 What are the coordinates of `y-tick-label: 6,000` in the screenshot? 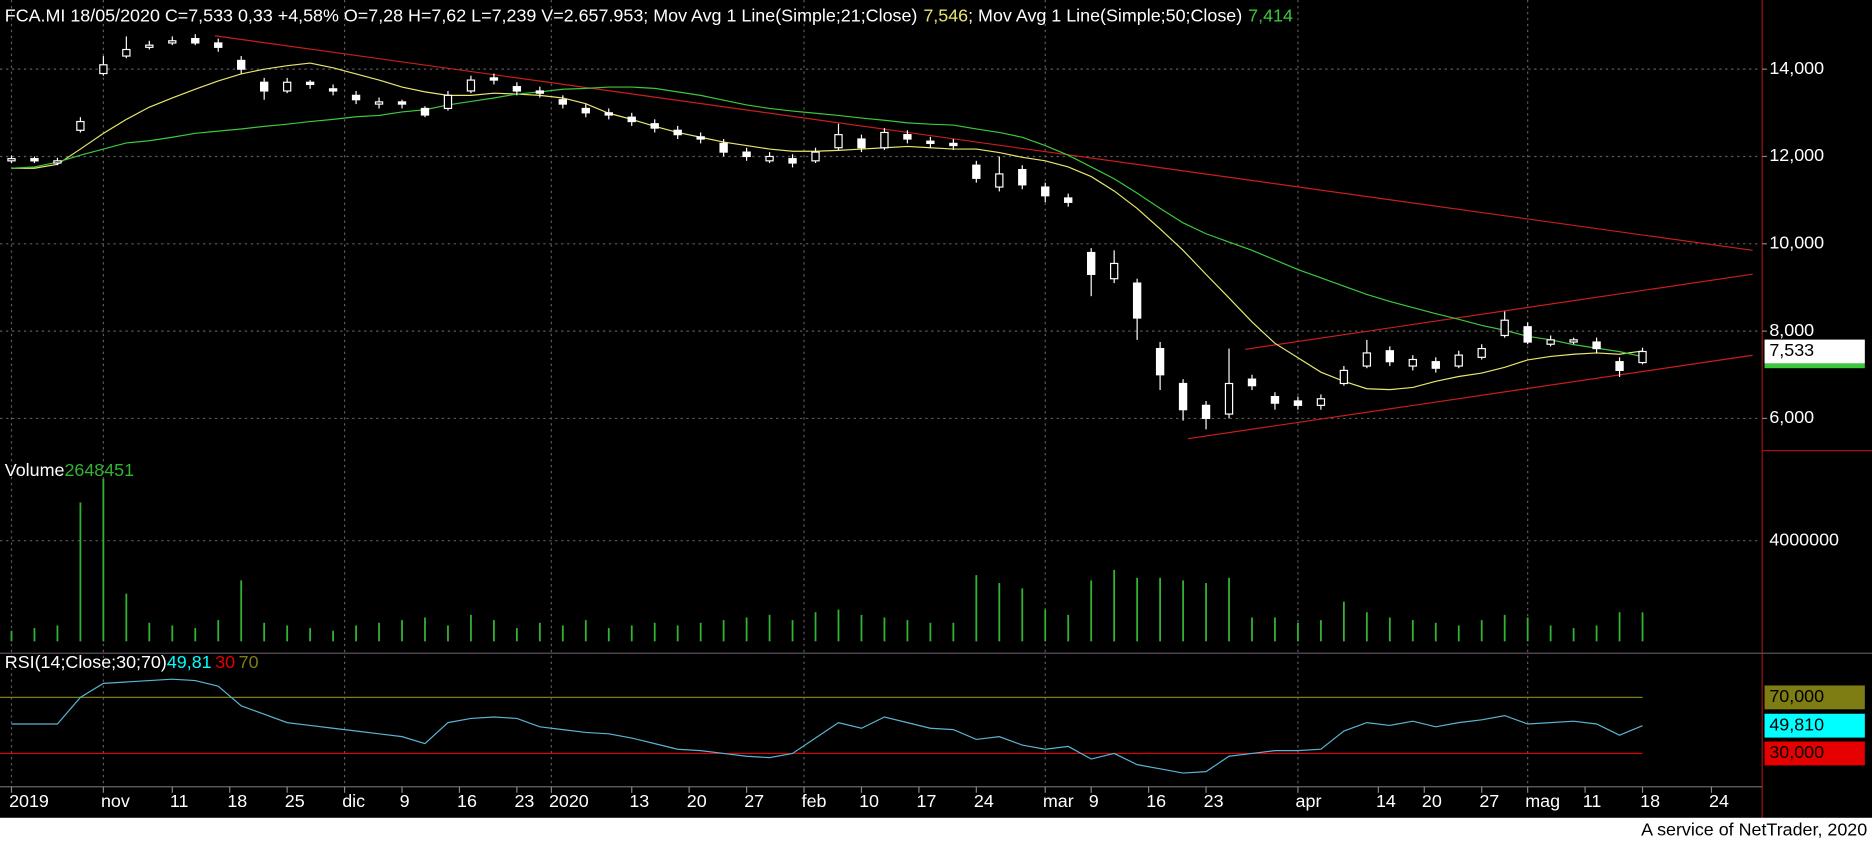 It's located at (1791, 417).